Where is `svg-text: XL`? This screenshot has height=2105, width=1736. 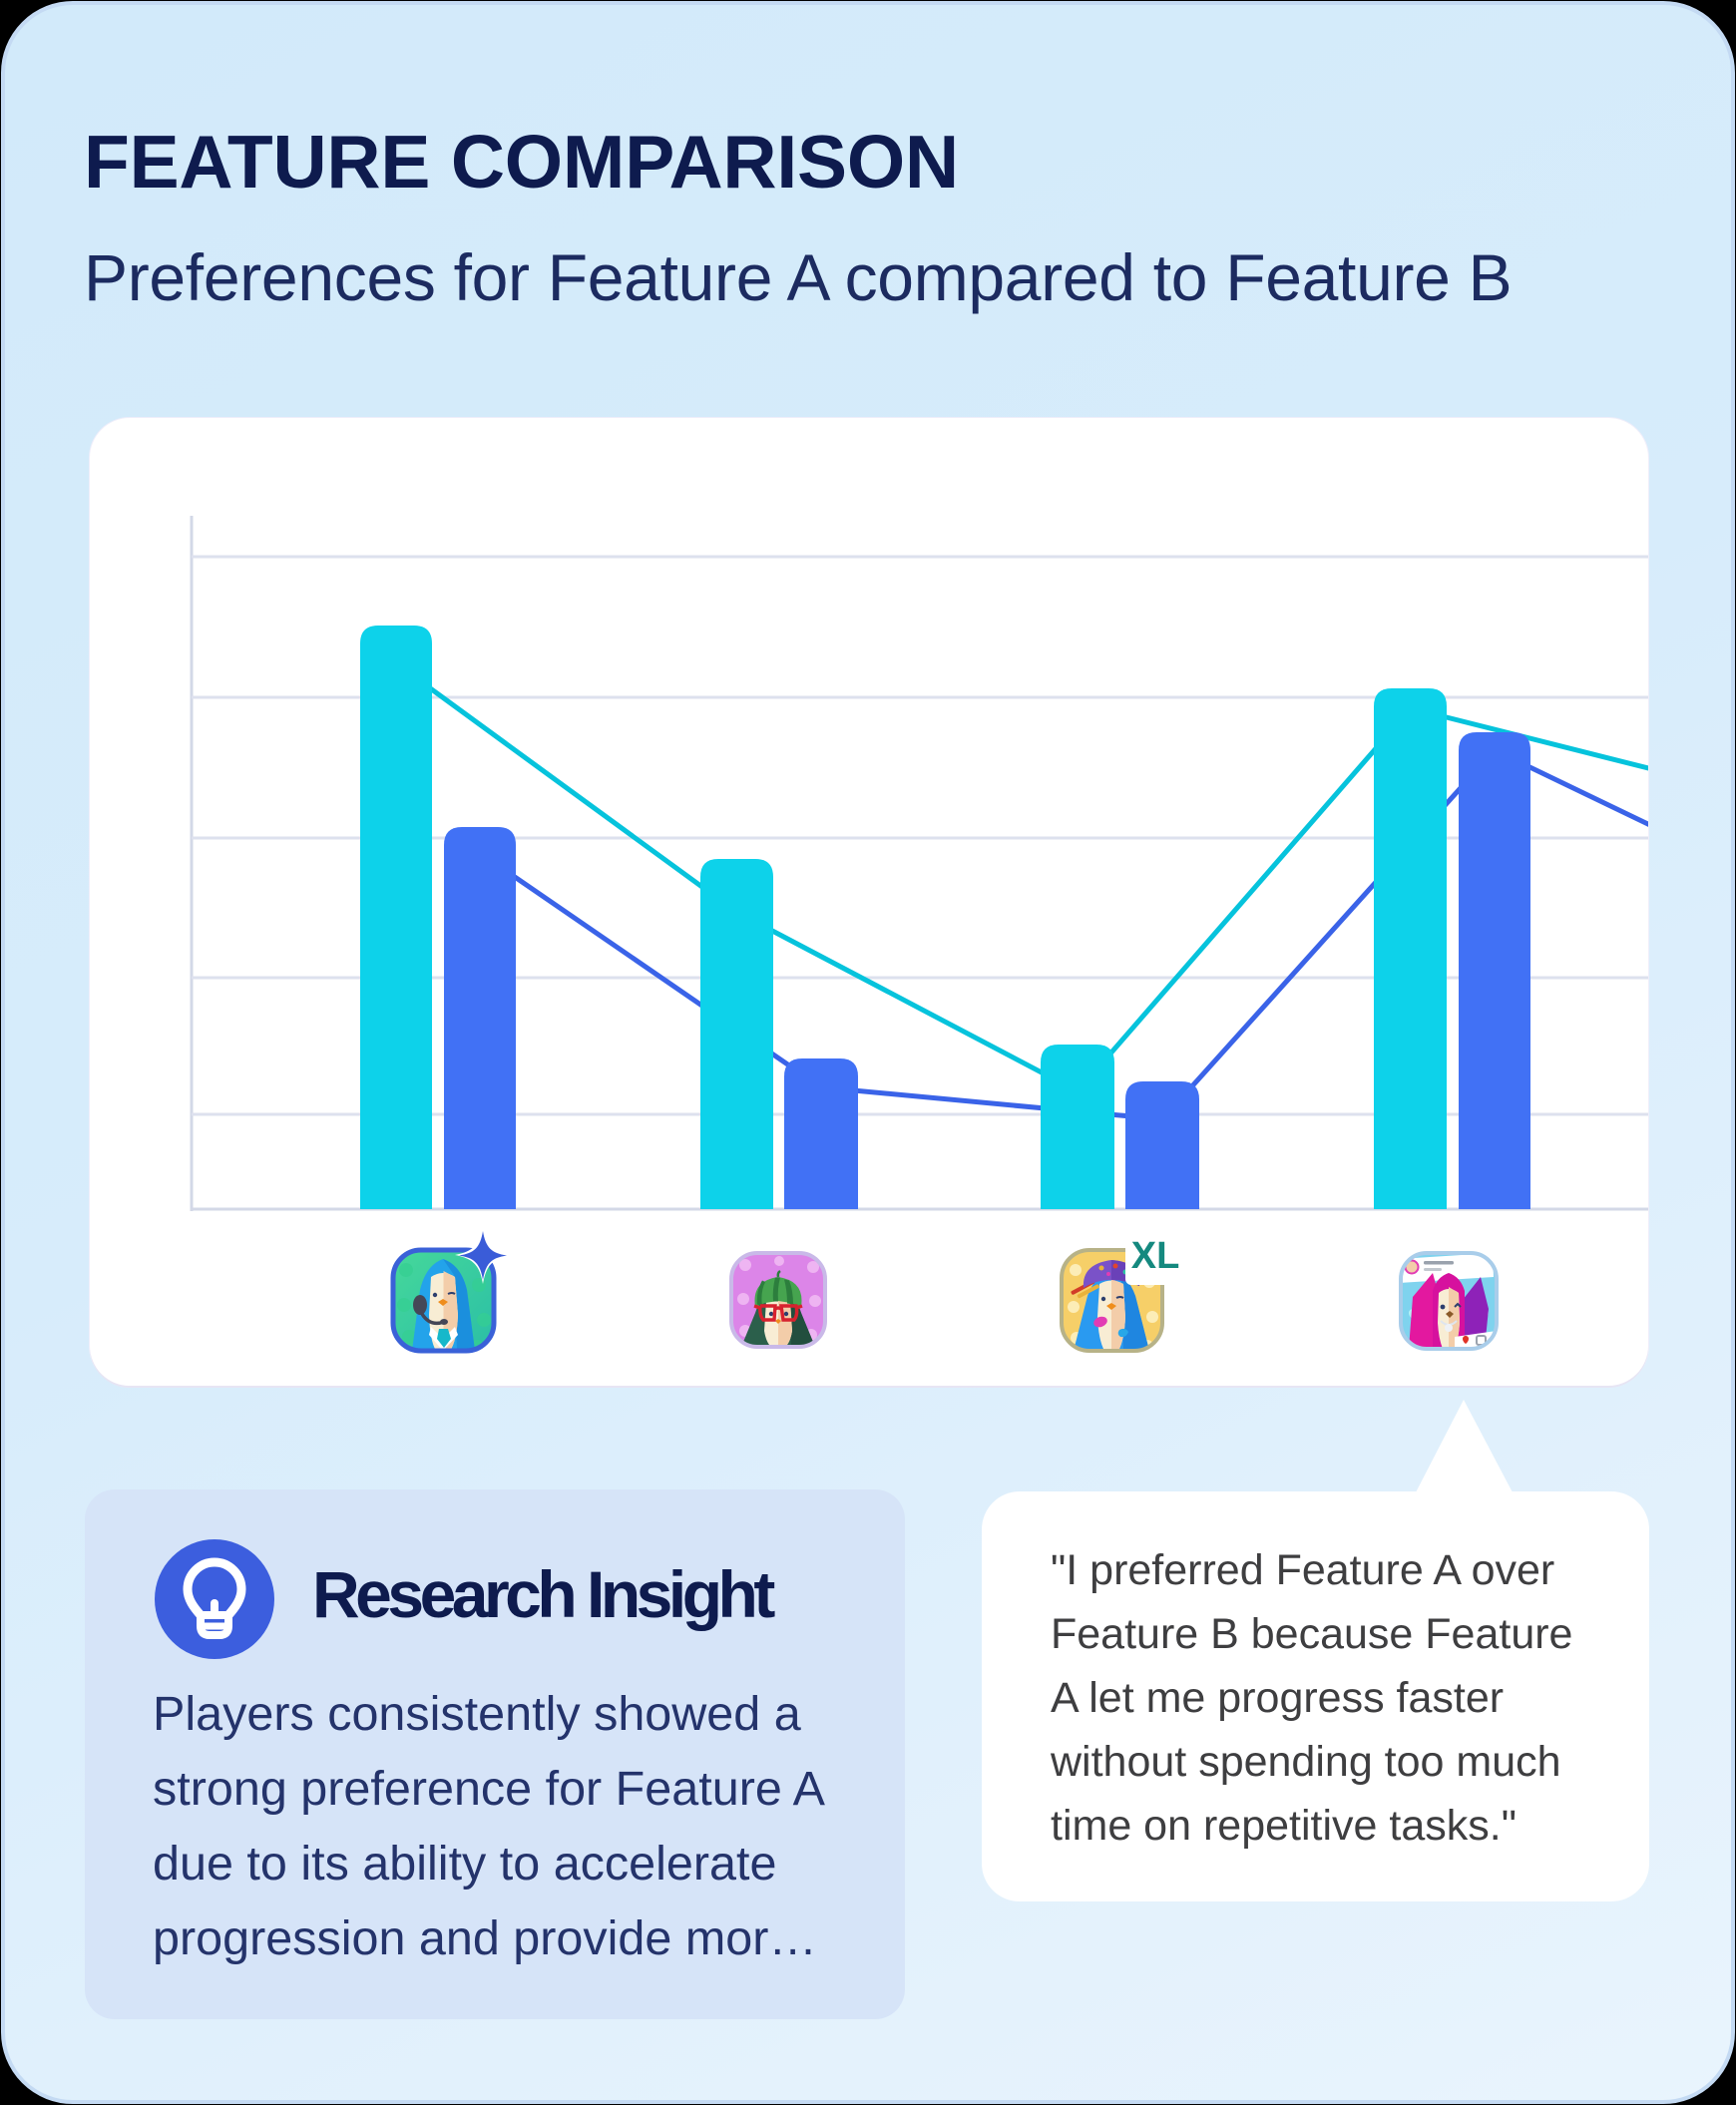
svg-text: XL is located at coordinates (1155, 1256).